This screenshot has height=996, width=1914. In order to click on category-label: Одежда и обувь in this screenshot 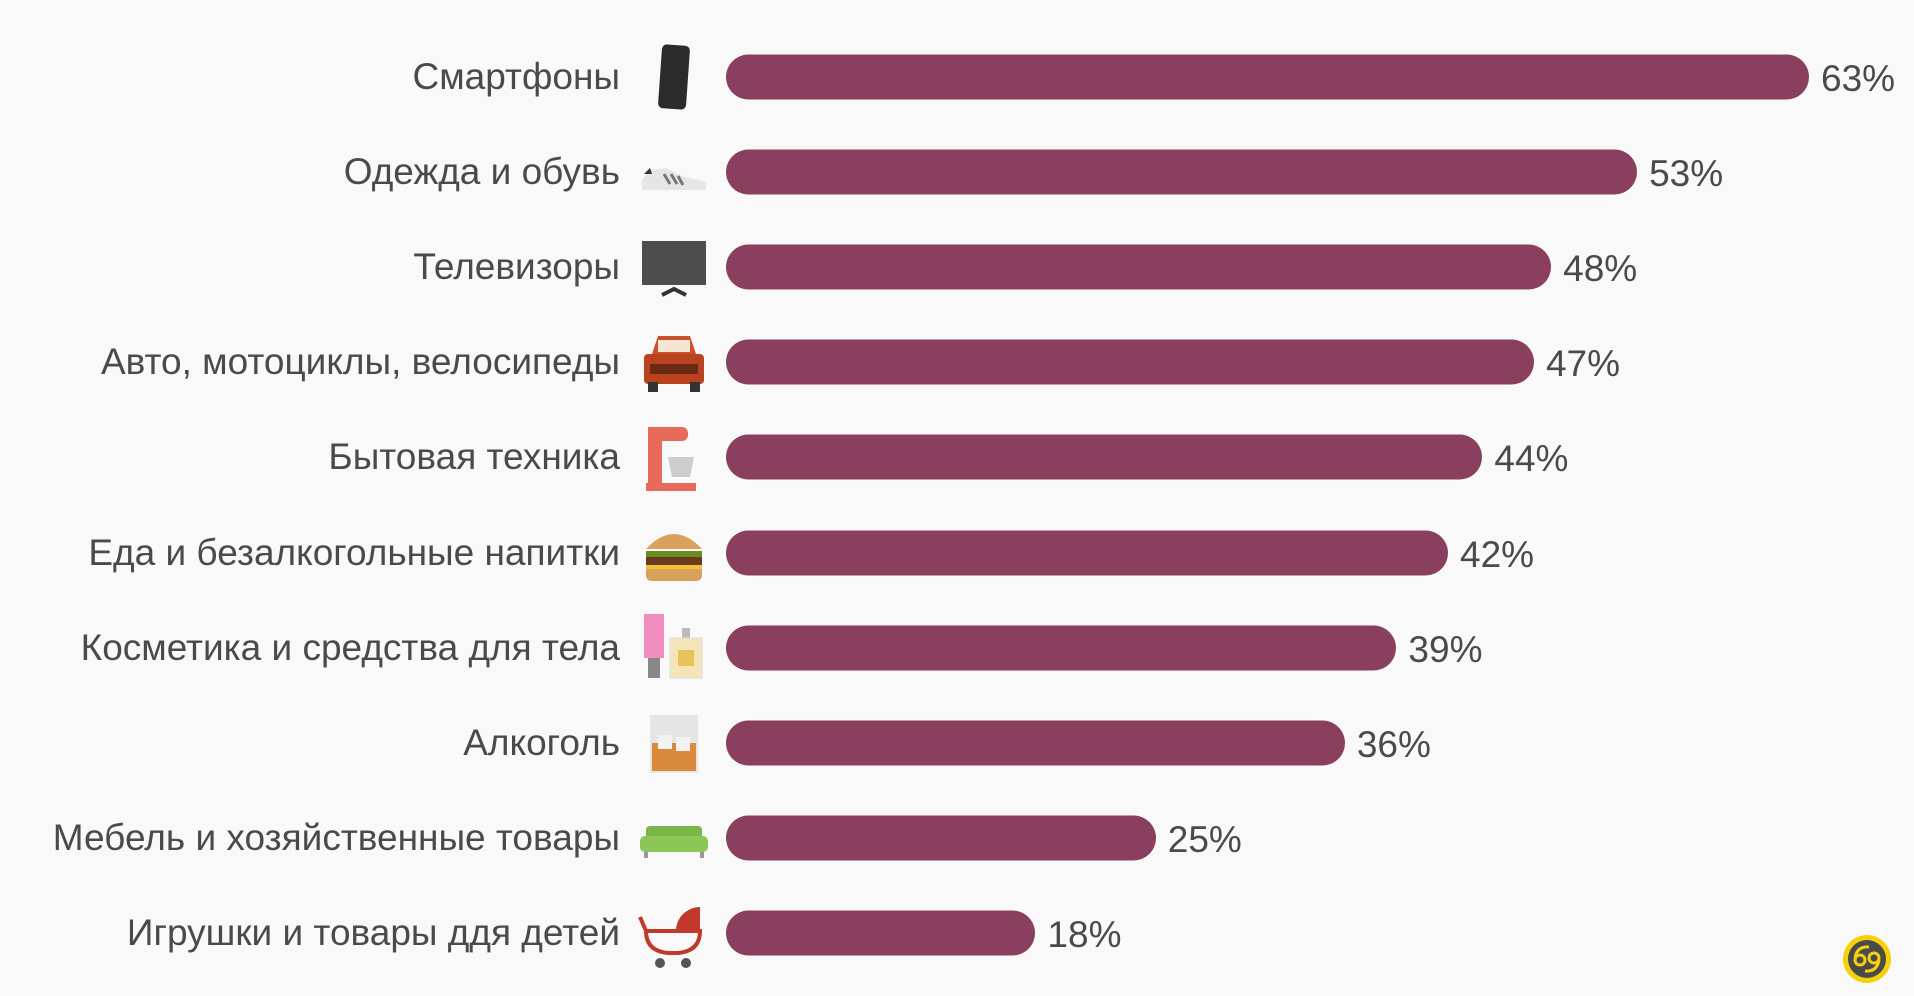, I will do `click(481, 172)`.